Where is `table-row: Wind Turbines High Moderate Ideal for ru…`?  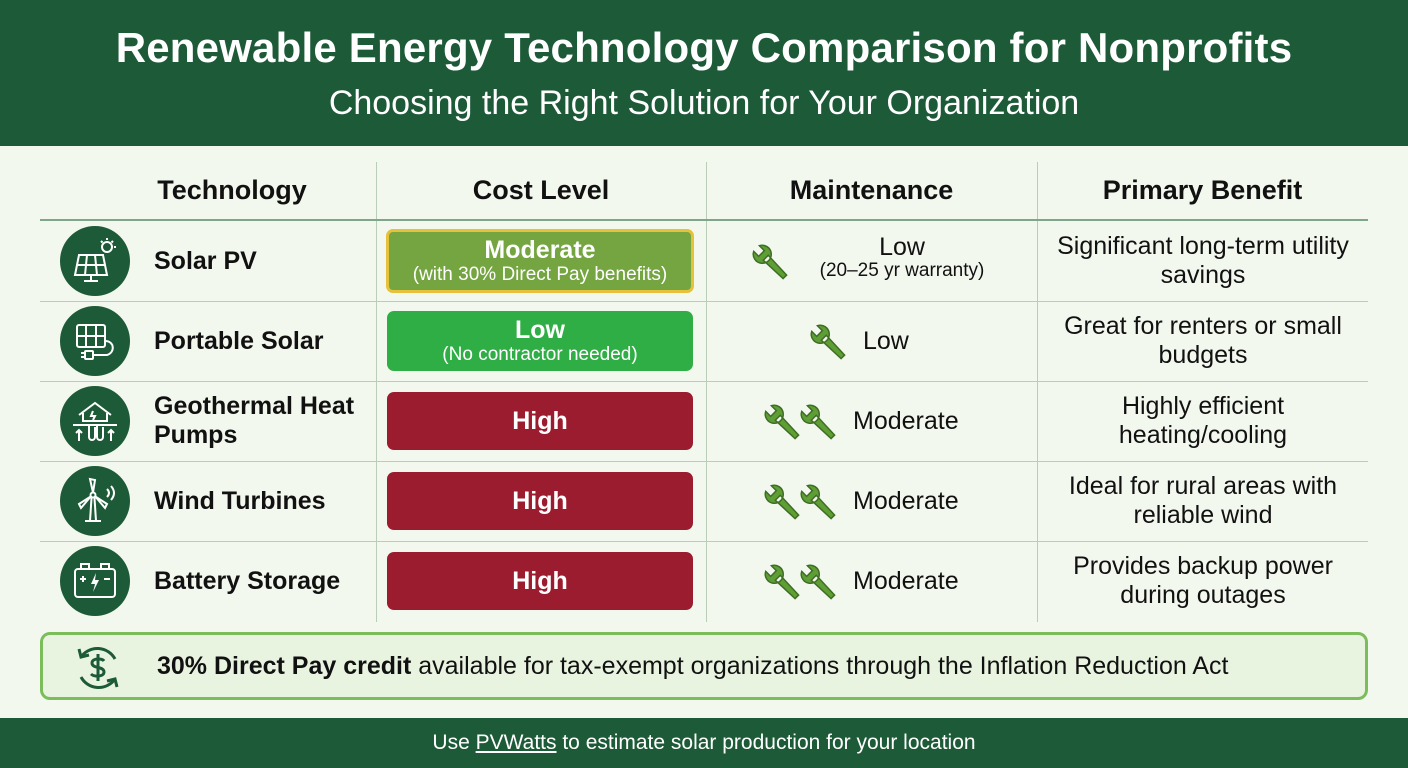 table-row: Wind Turbines High Moderate Ideal for ru… is located at coordinates (704, 501).